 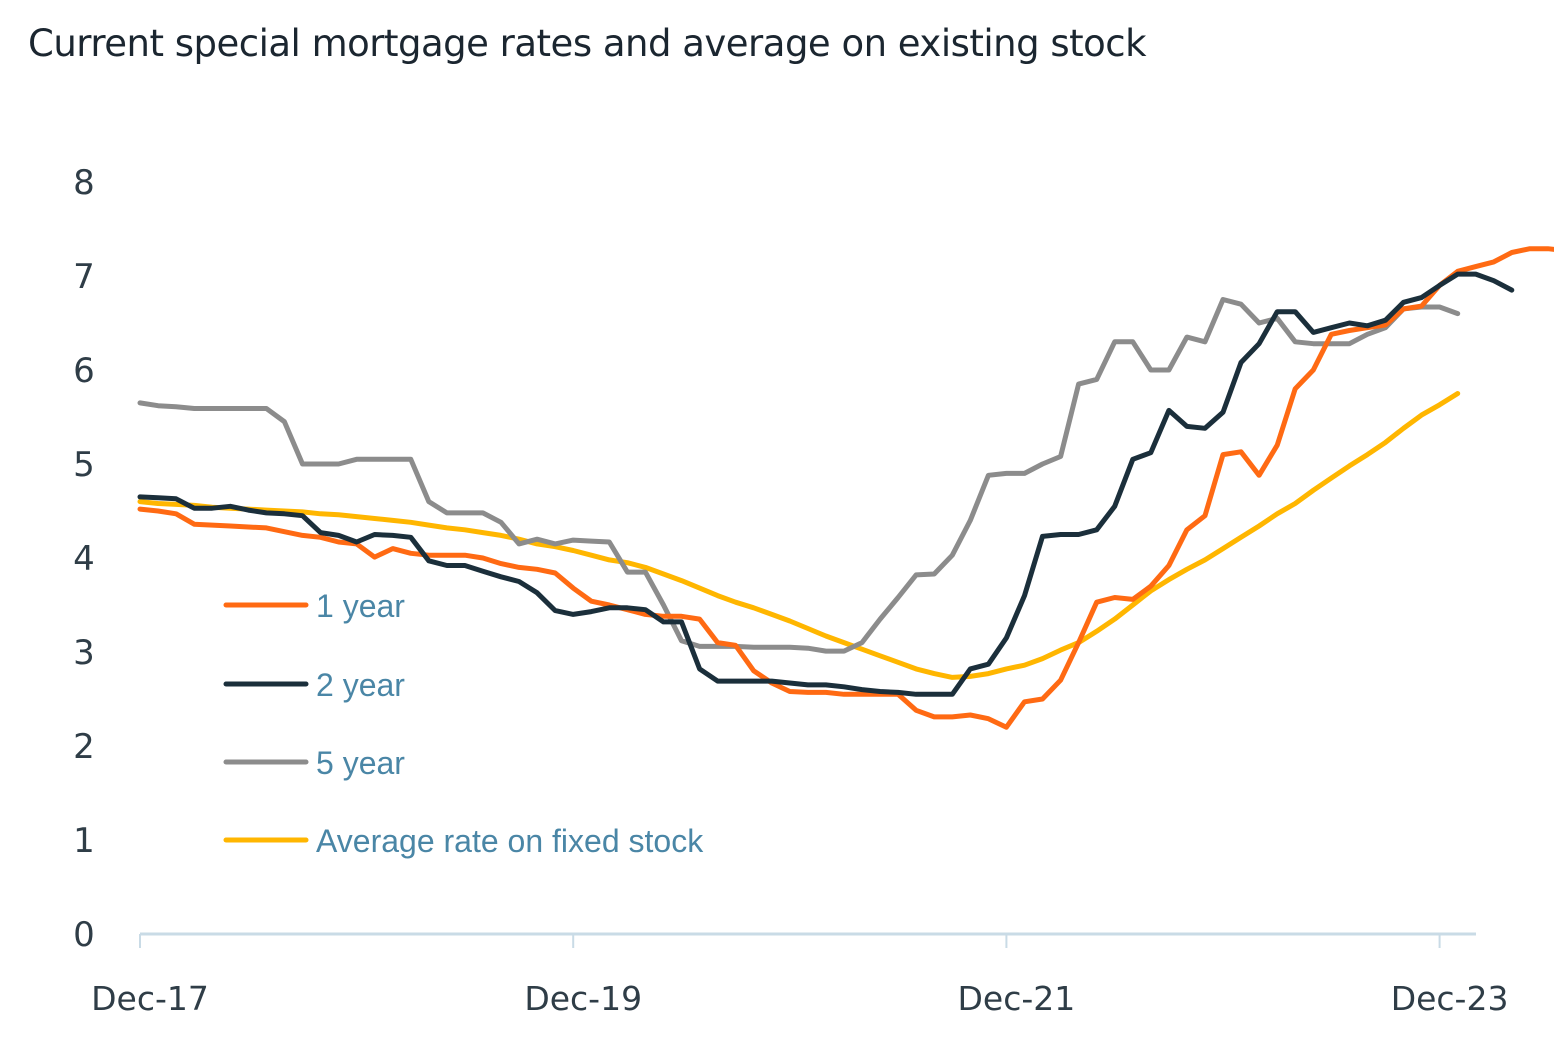 I want to click on legend-label: Average rate on fixed stock, so click(x=510, y=841).